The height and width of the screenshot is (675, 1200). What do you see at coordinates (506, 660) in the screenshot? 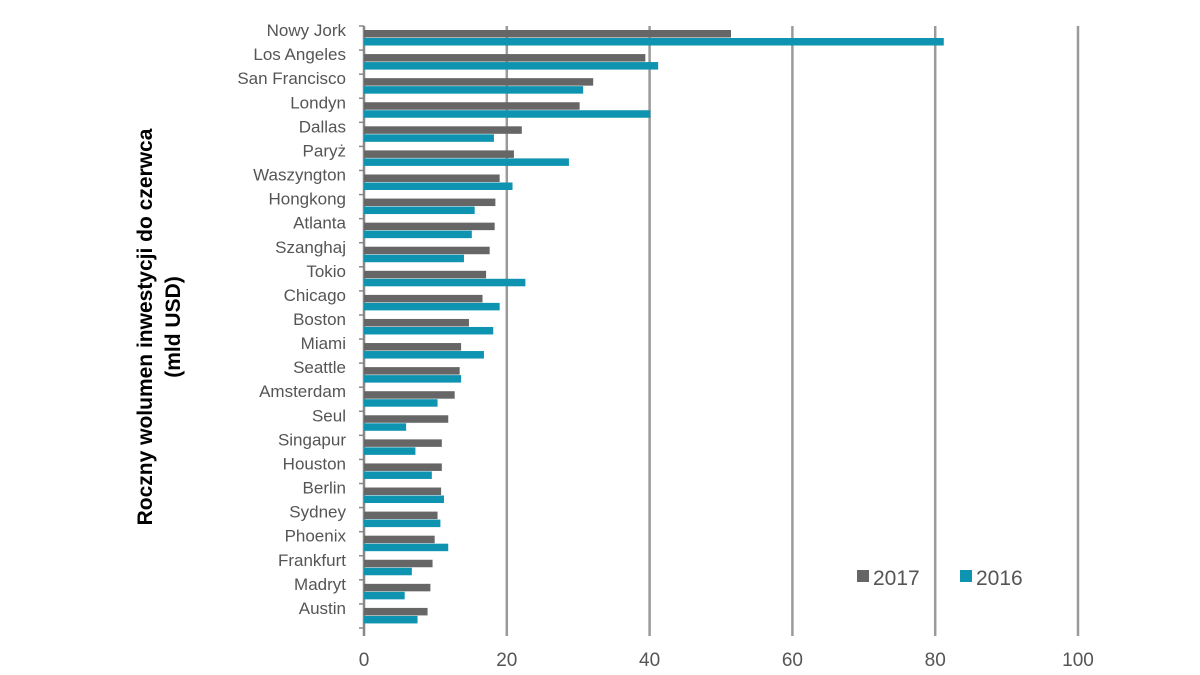
I see `x-tick-label: 20` at bounding box center [506, 660].